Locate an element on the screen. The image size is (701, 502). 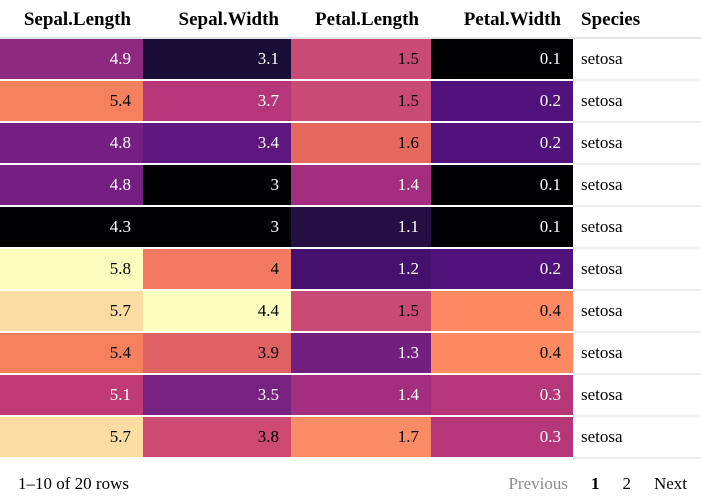
value-cell: 1.1 is located at coordinates (361, 228).